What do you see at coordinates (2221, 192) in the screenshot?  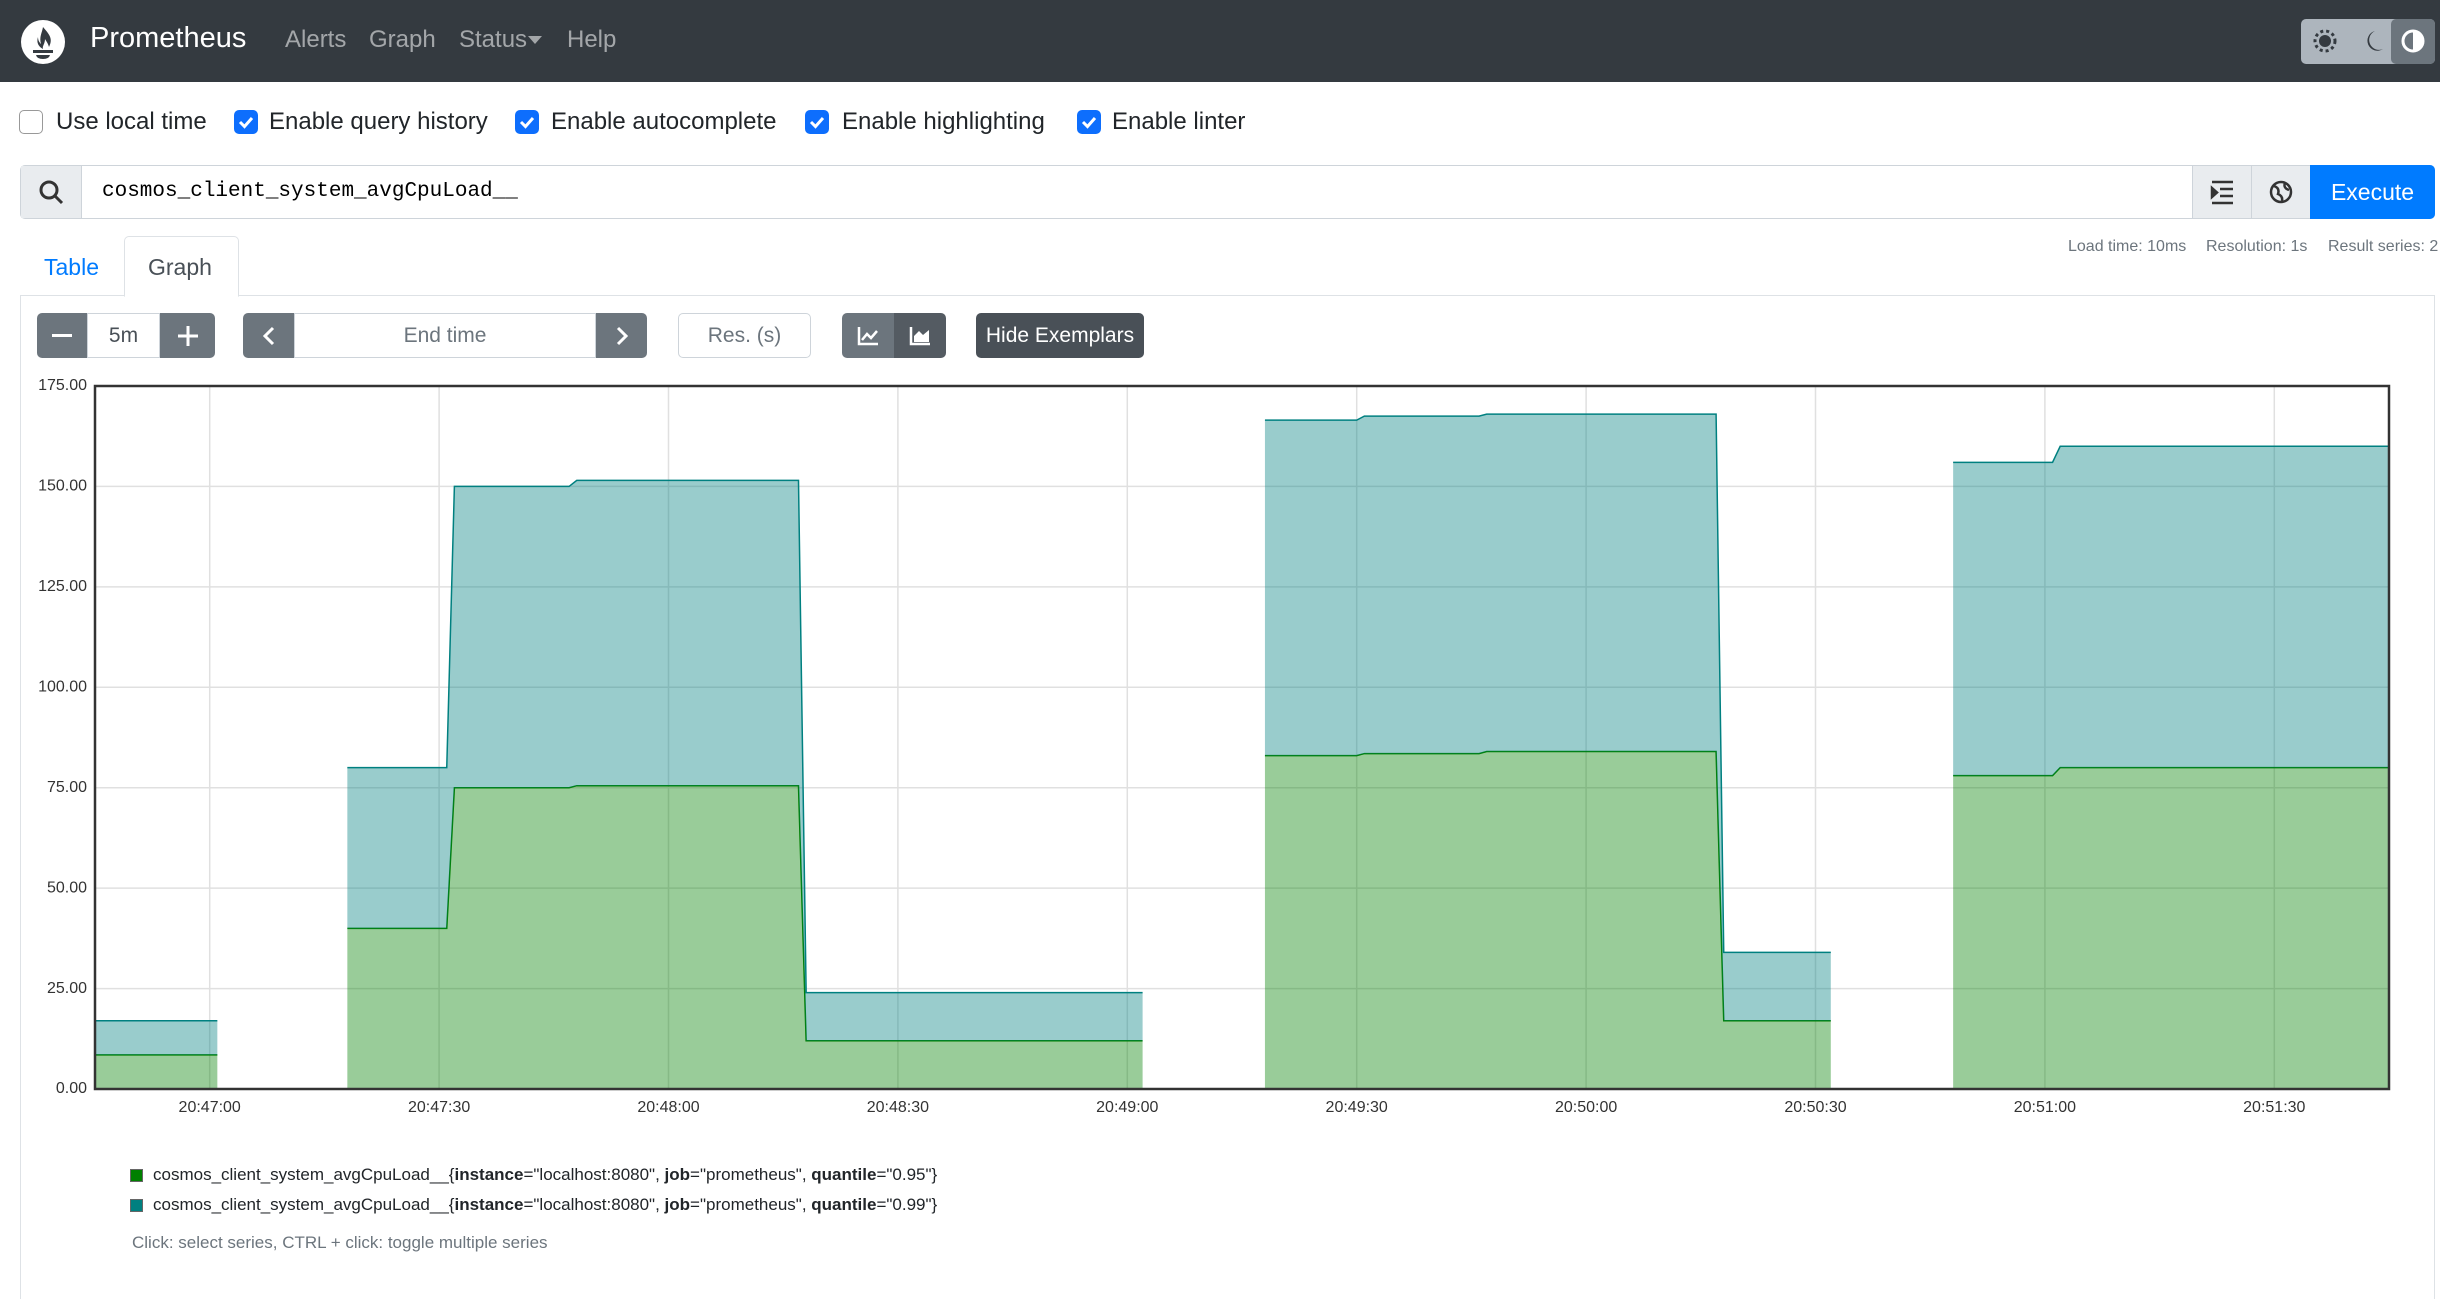 I see `format-button` at bounding box center [2221, 192].